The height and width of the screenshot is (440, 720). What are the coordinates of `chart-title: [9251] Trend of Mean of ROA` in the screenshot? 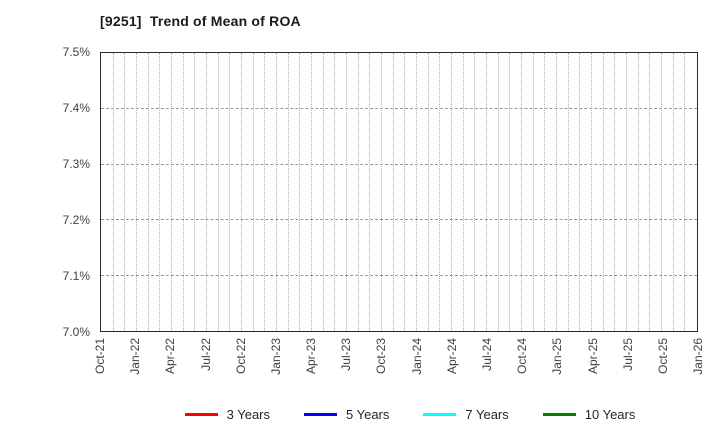 It's located at (200, 21).